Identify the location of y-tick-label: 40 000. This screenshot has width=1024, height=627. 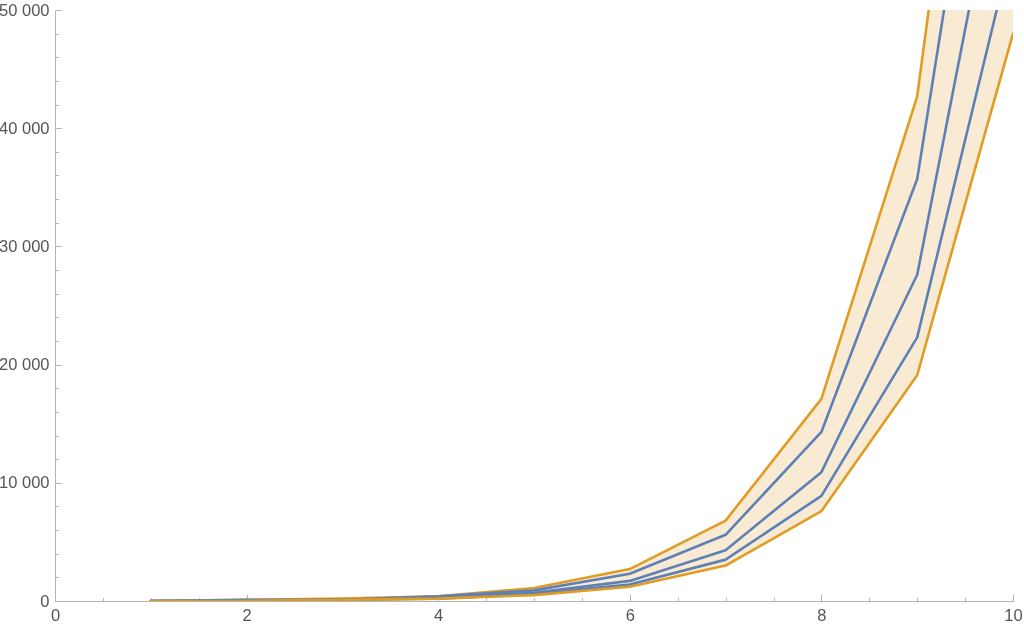
(25, 127).